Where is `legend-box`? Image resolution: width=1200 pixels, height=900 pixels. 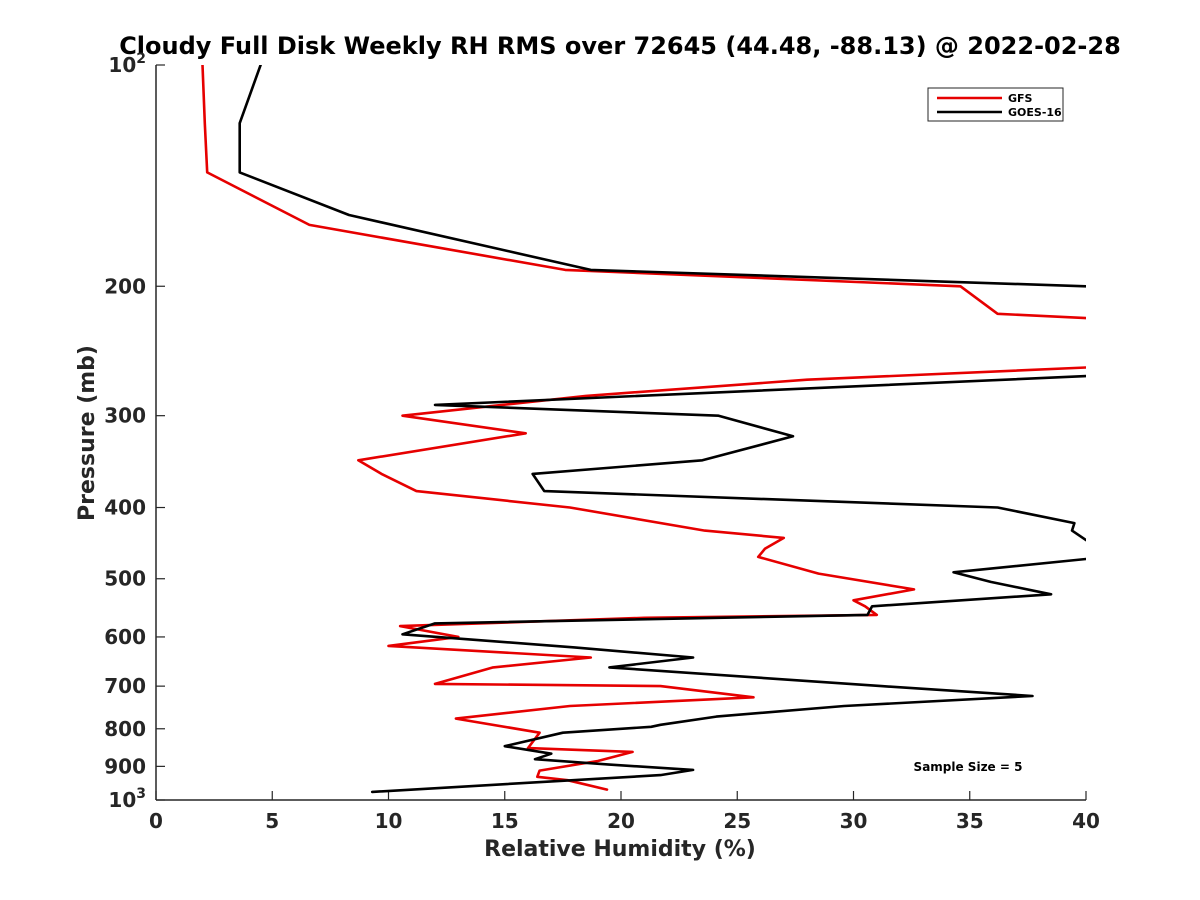
legend-box is located at coordinates (995, 104).